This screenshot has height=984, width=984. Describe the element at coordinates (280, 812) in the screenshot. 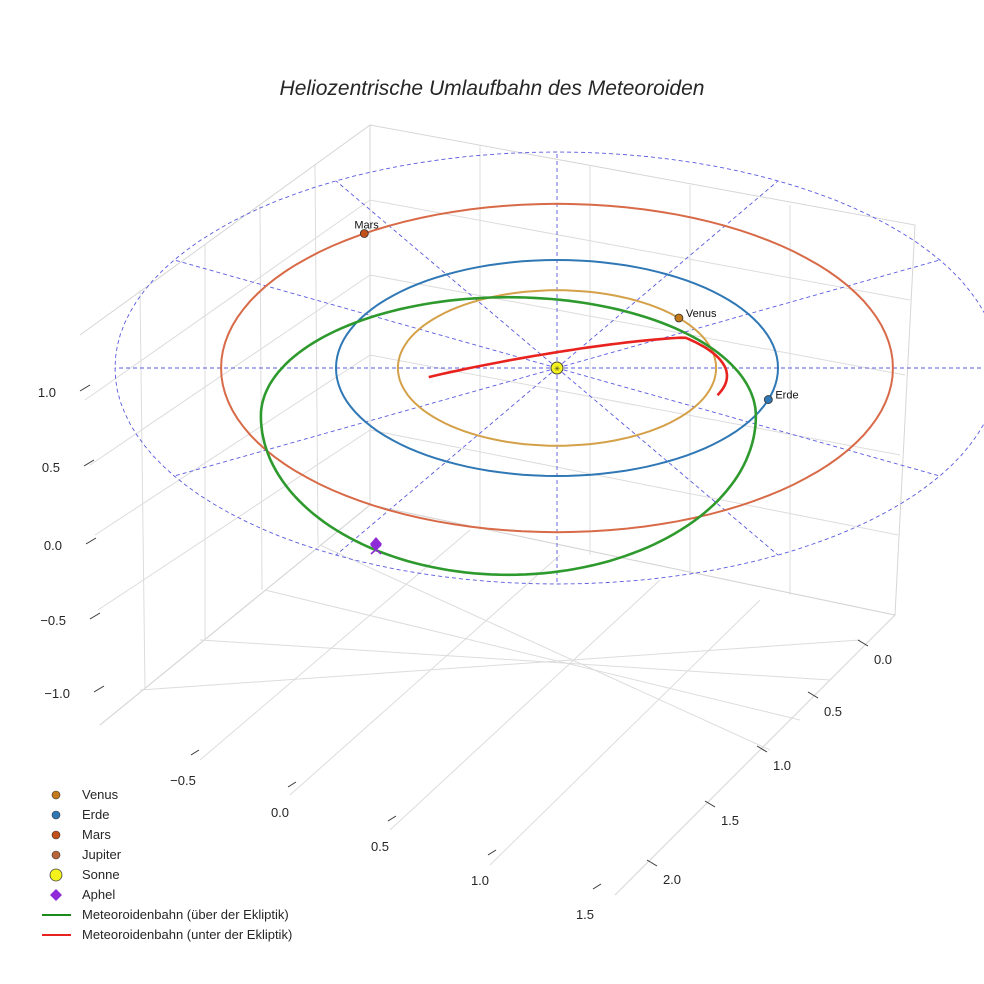

I see `x-tick-label: 0.0` at that location.